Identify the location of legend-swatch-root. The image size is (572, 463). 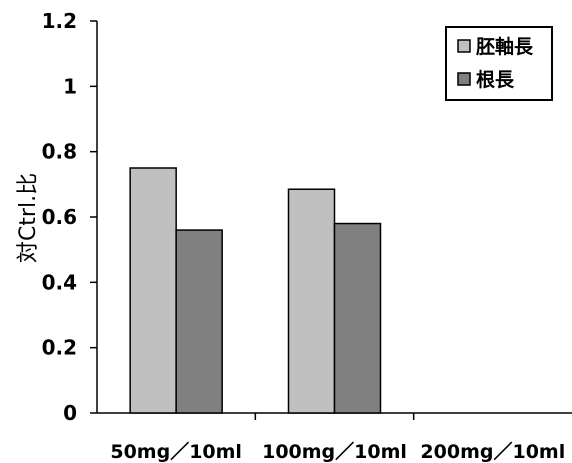
(464, 79).